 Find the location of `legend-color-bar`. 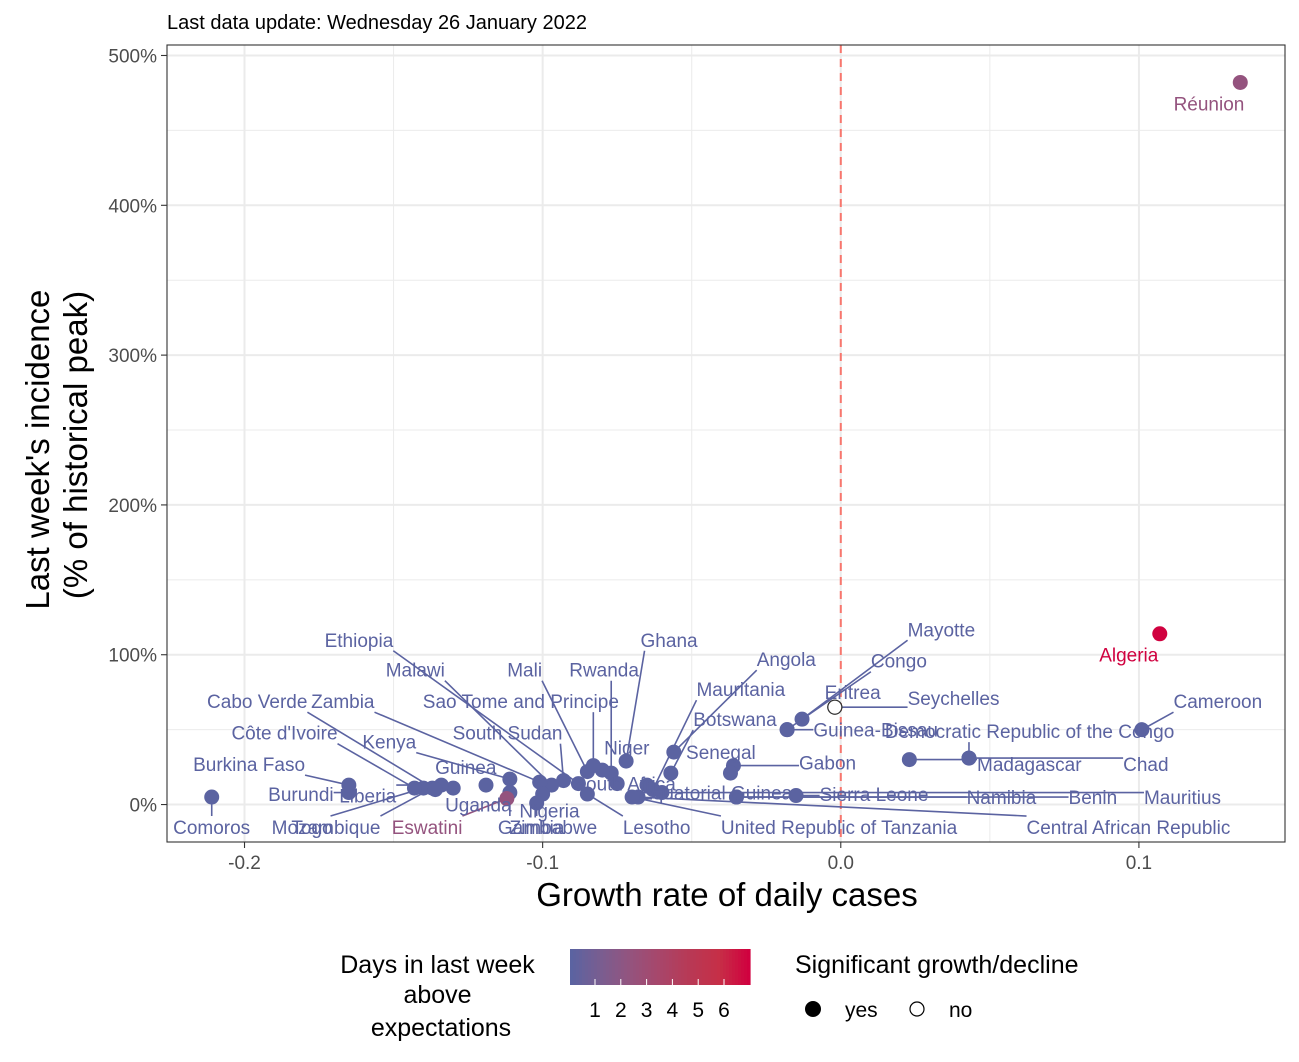

legend-color-bar is located at coordinates (660, 967).